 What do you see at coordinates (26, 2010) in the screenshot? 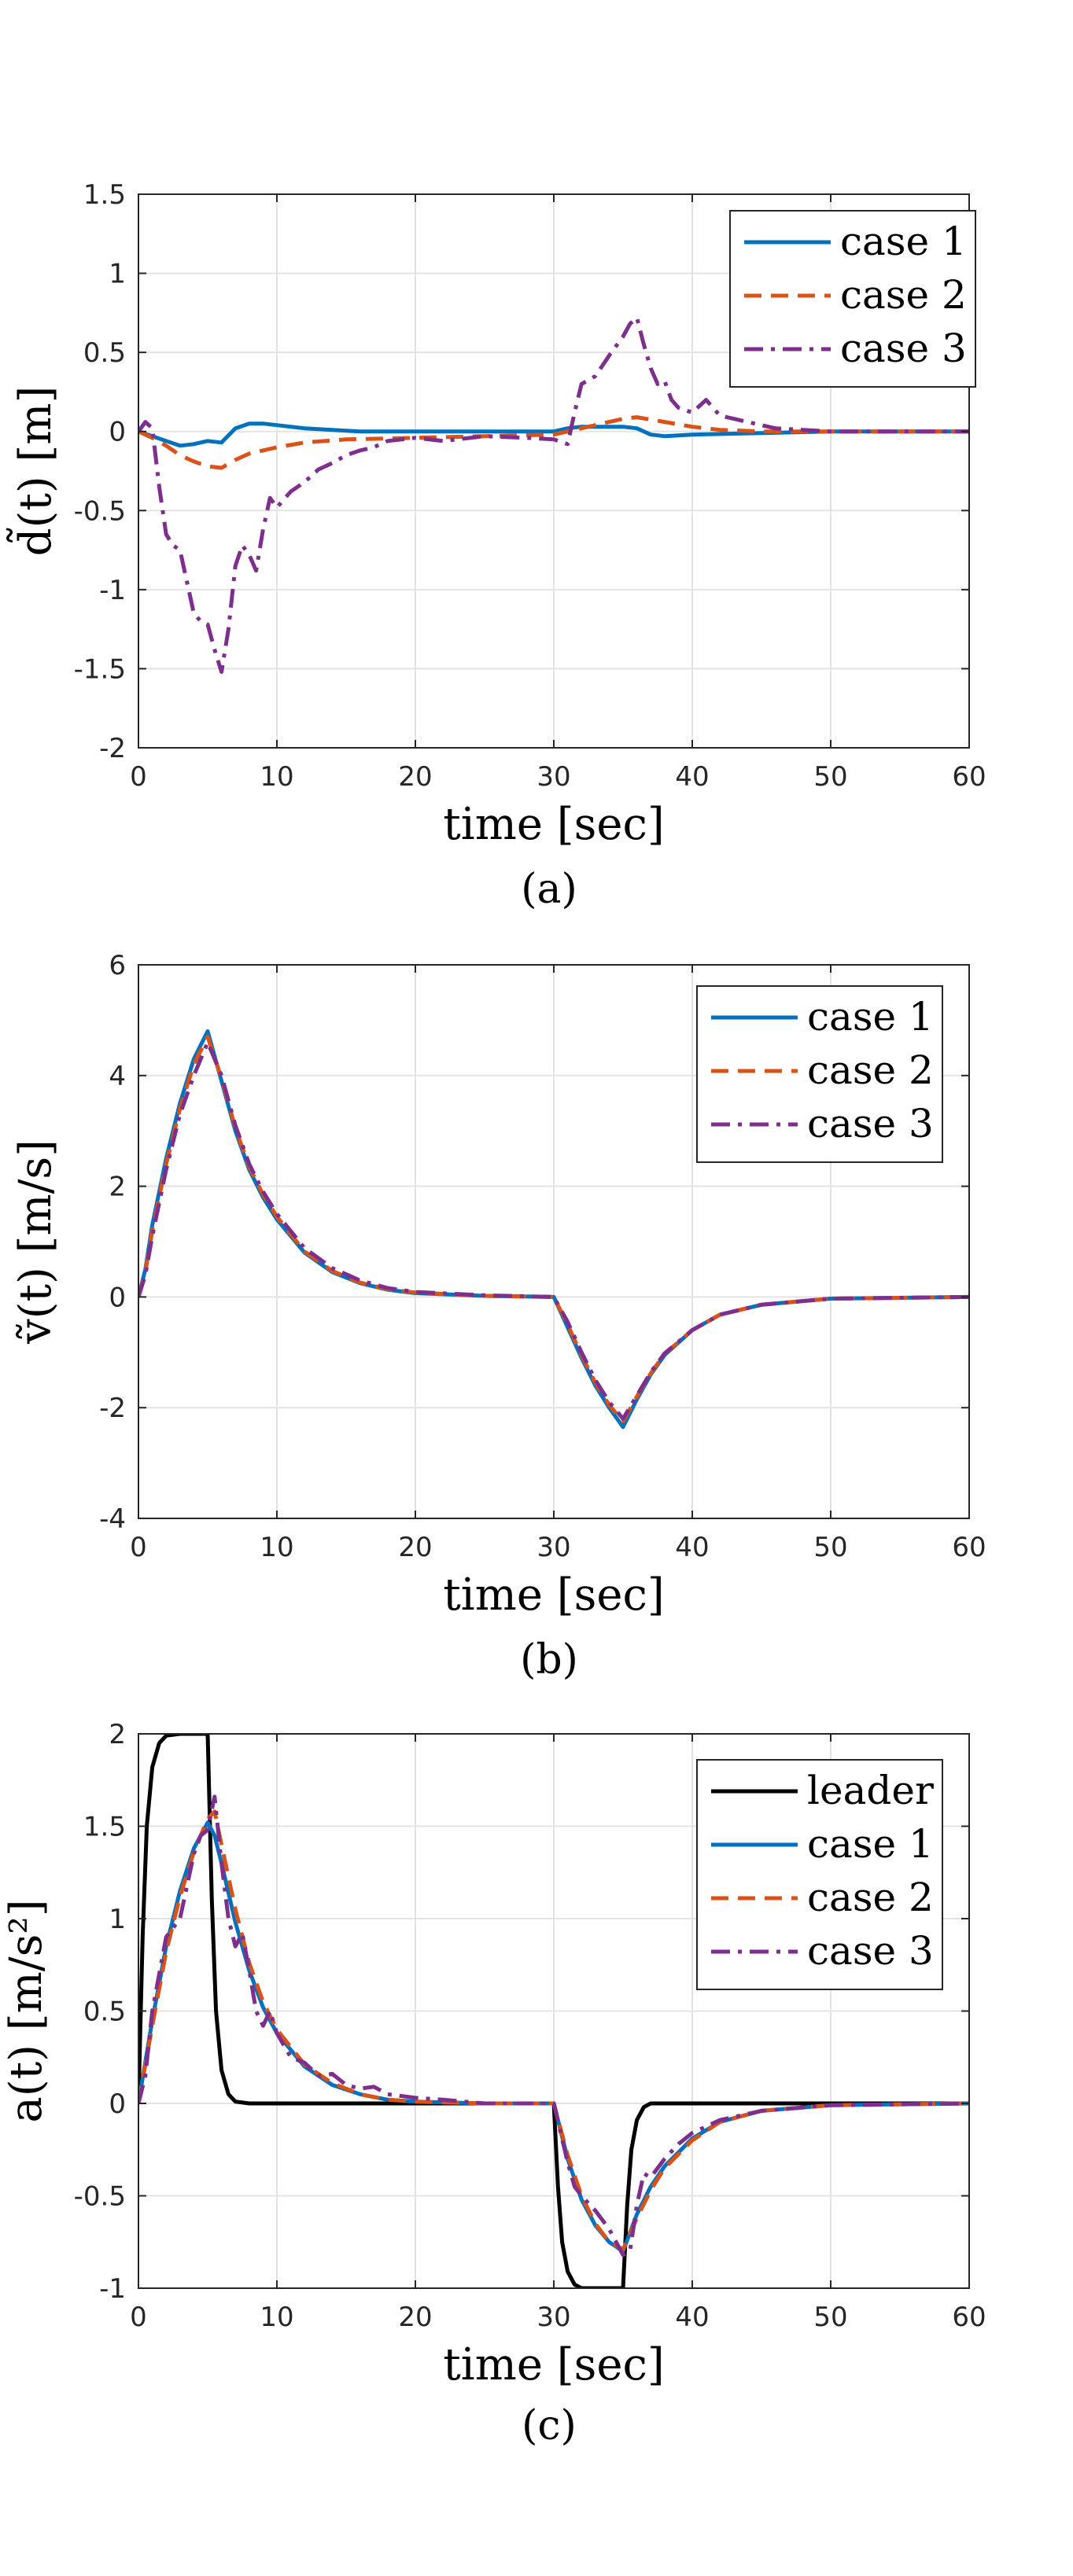
I see `y-axis-label: a(t) [m/s²]` at bounding box center [26, 2010].